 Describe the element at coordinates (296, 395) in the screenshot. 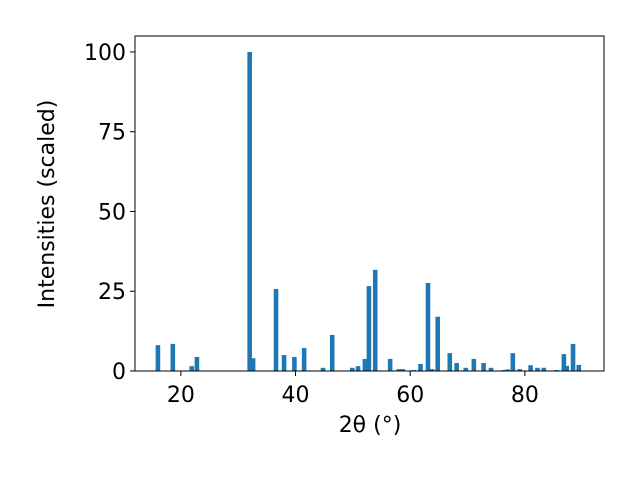

I see `x-tick-label: 40` at that location.